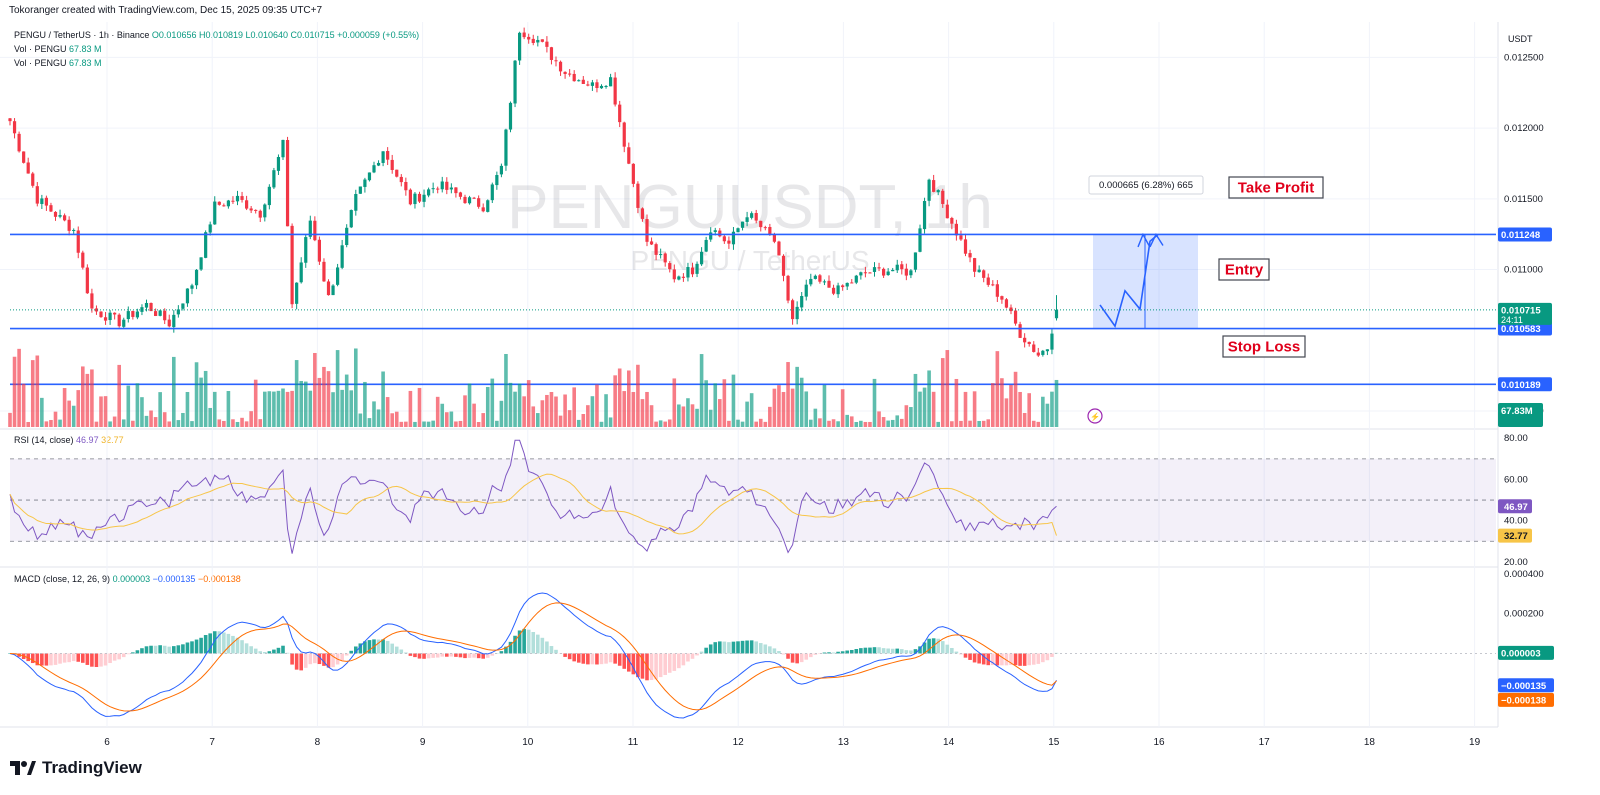 The image size is (1600, 795). What do you see at coordinates (58, 49) in the screenshot?
I see `volume-legend: Vol · PENGU 67.83 M` at bounding box center [58, 49].